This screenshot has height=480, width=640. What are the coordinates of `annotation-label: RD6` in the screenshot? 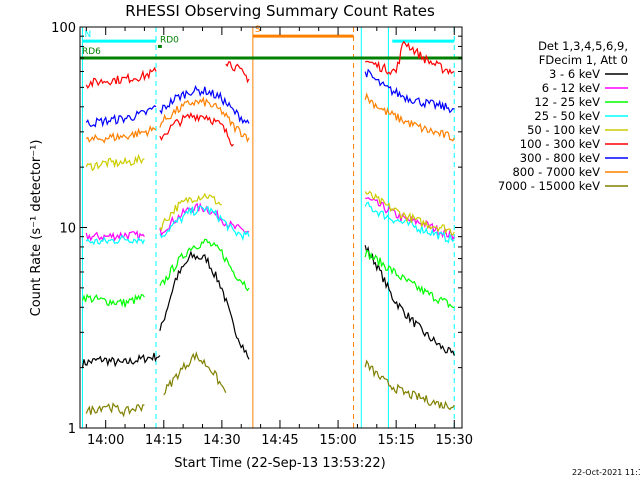 It's located at (91, 52).